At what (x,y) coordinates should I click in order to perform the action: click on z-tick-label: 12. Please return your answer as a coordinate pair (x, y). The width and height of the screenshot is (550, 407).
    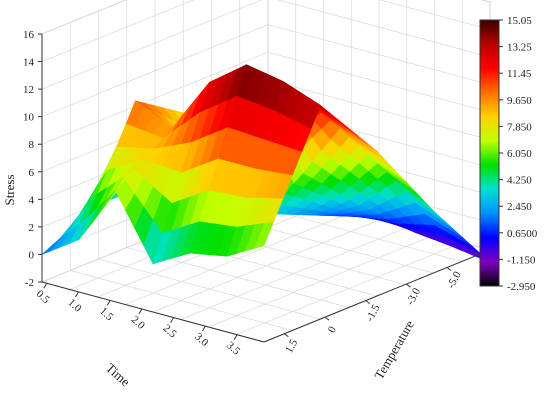
    Looking at the image, I should click on (28, 90).